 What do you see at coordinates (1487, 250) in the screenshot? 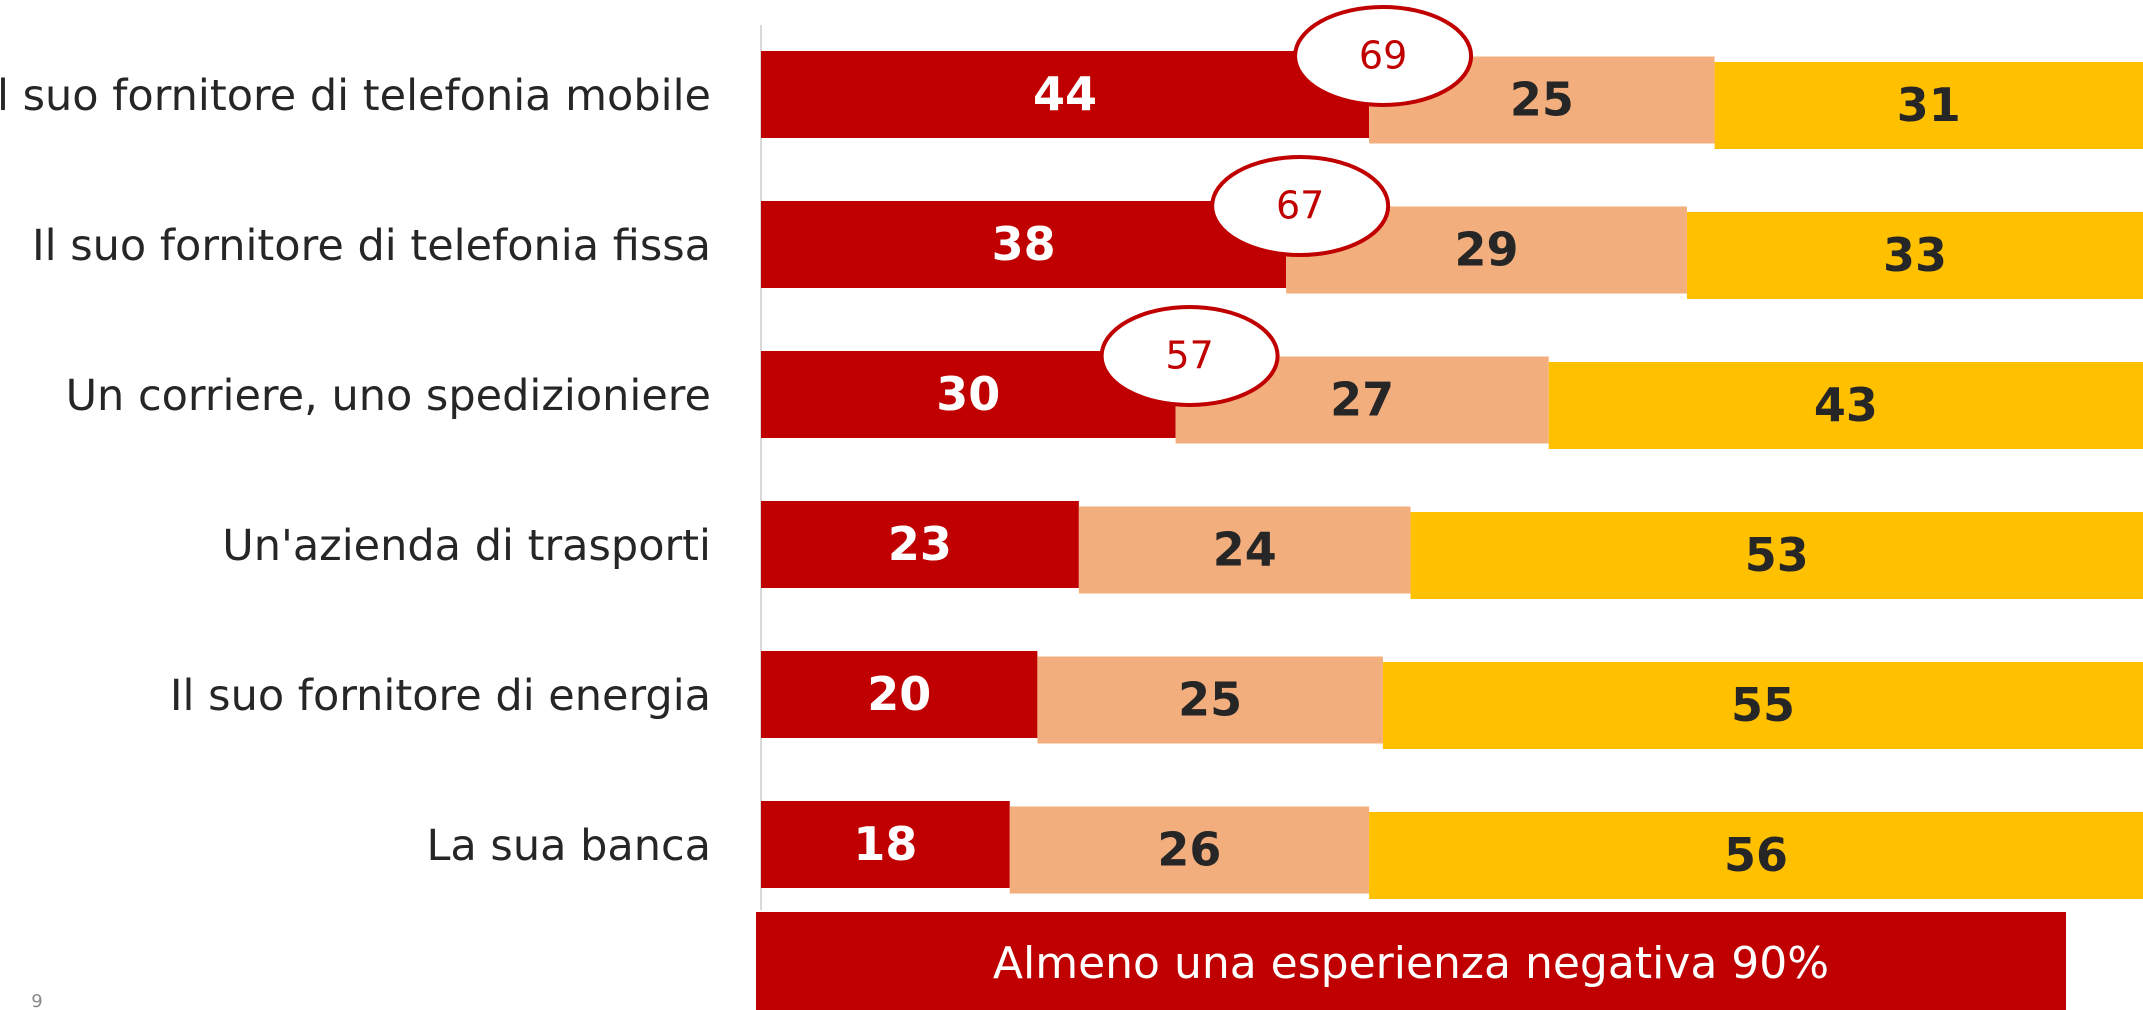
I see `value-label: 29` at bounding box center [1487, 250].